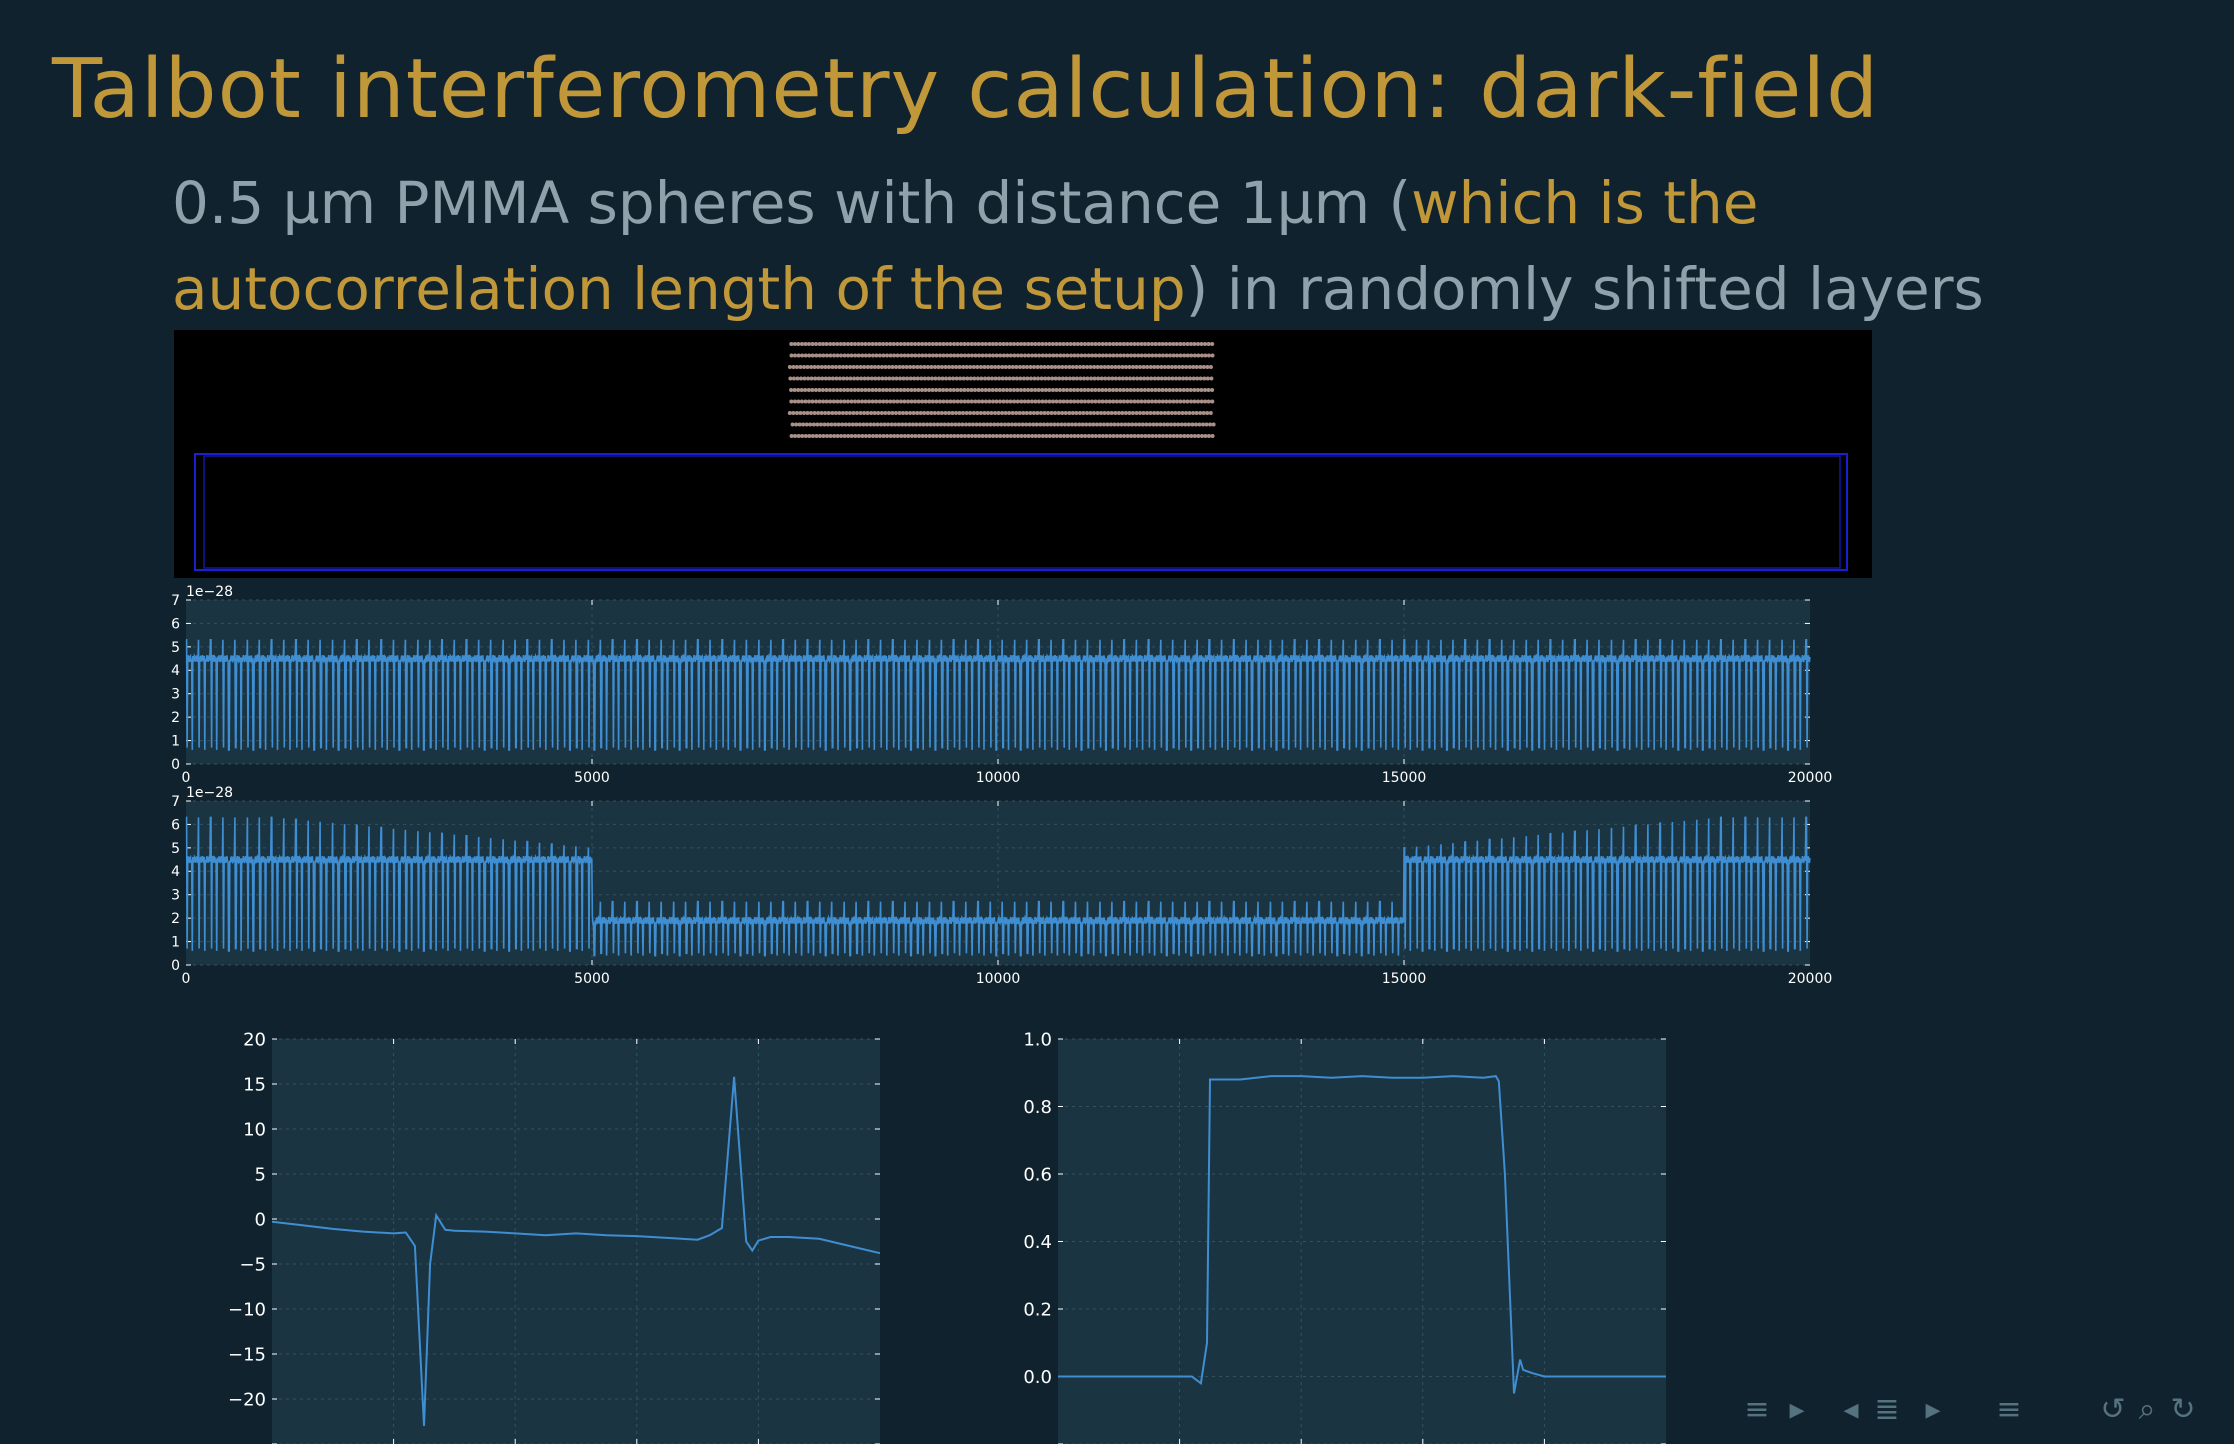 The width and height of the screenshot is (2234, 1444). I want to click on outline-icon: ≡, so click(2009, 1409).